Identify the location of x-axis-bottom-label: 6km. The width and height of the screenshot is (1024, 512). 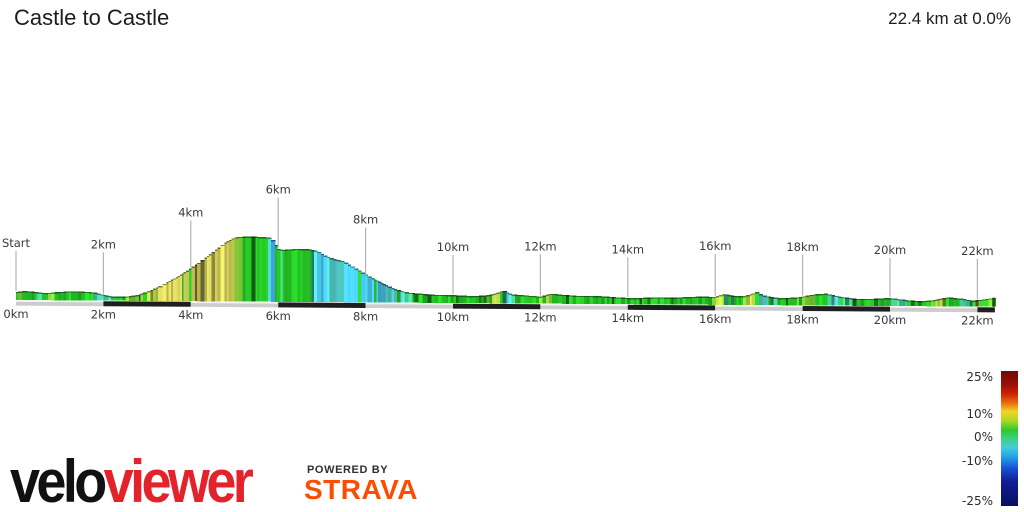
(278, 316).